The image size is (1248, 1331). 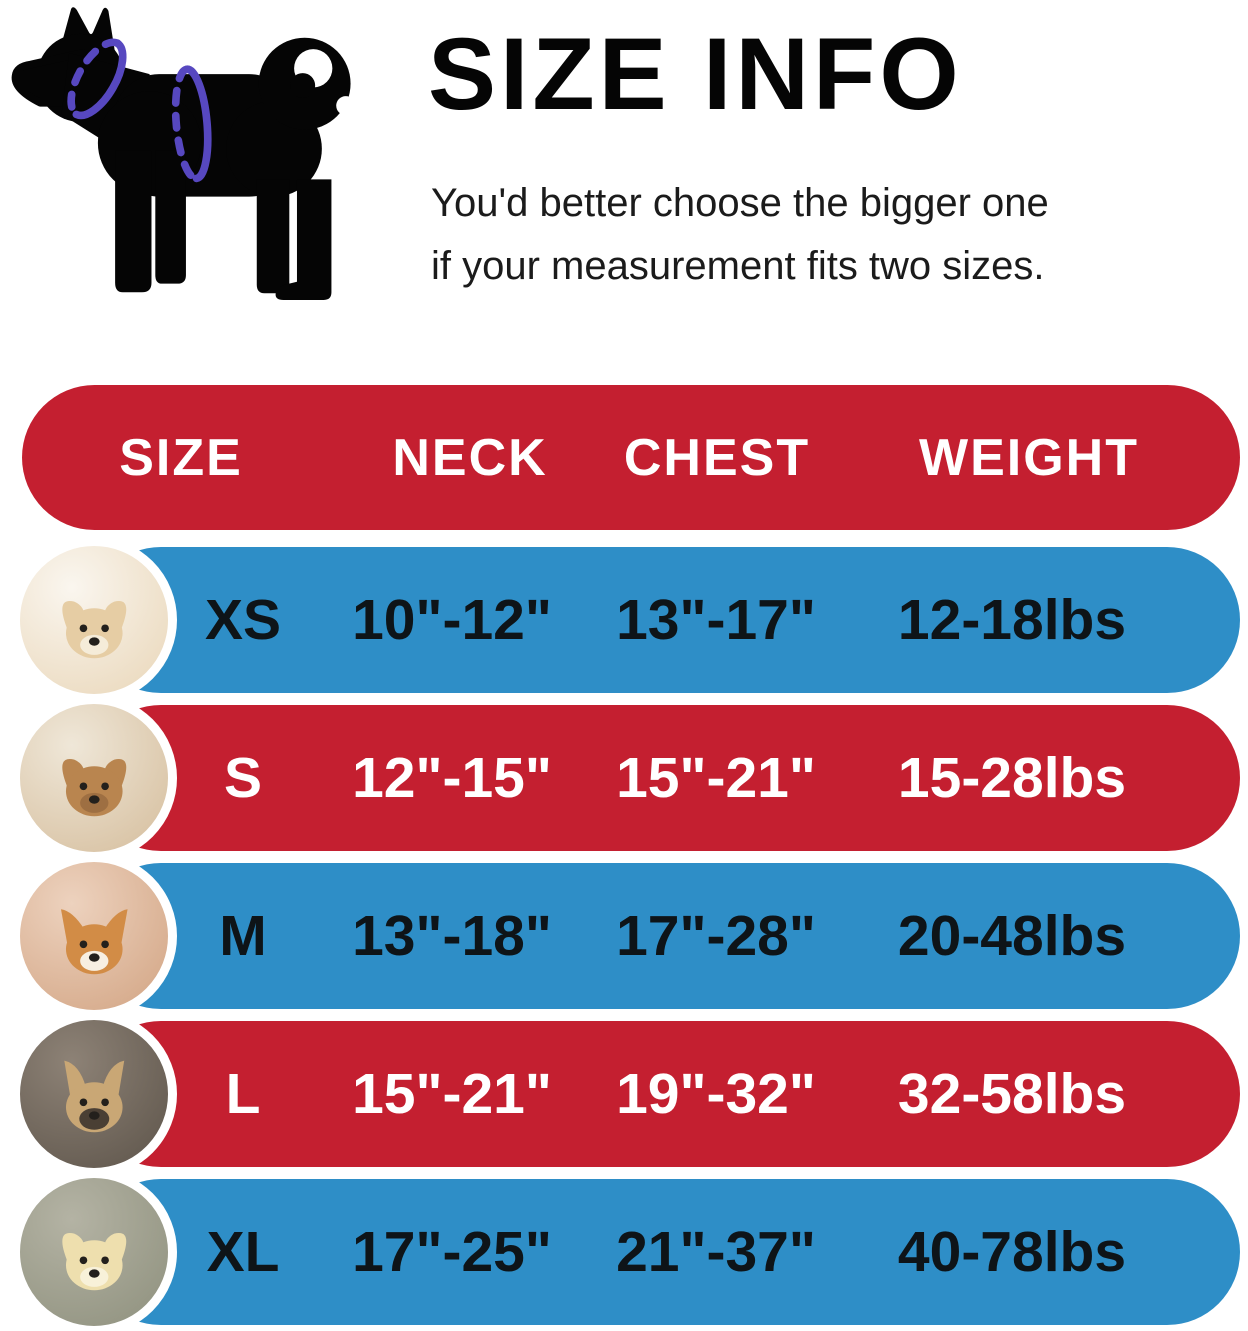 I want to click on table-row-m: M 13"-18" 17"-28" 20-48lbs, so click(x=624, y=936).